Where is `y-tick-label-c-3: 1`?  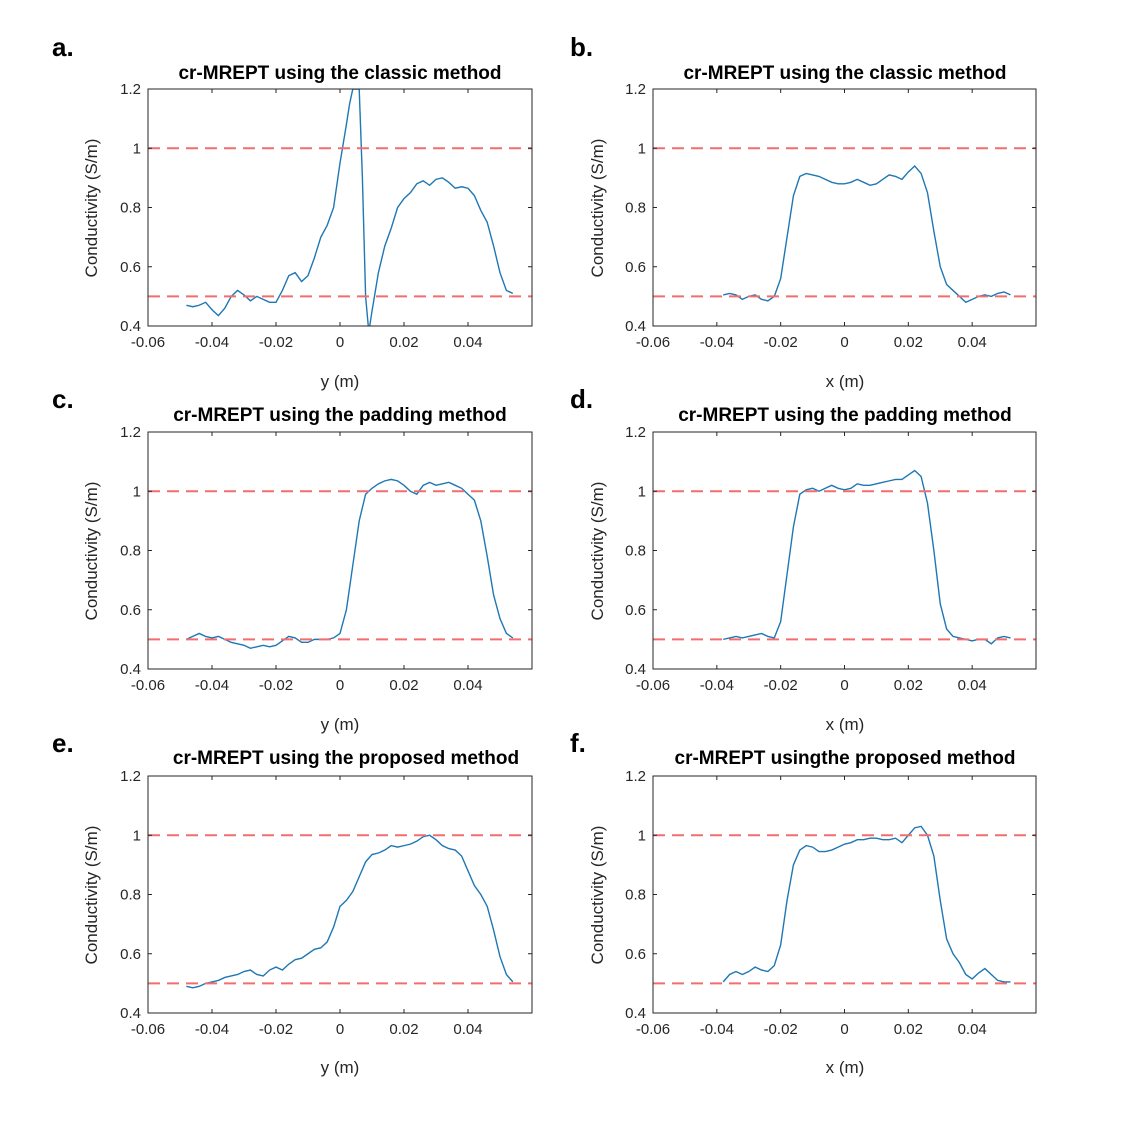 y-tick-label-c-3: 1 is located at coordinates (137, 491).